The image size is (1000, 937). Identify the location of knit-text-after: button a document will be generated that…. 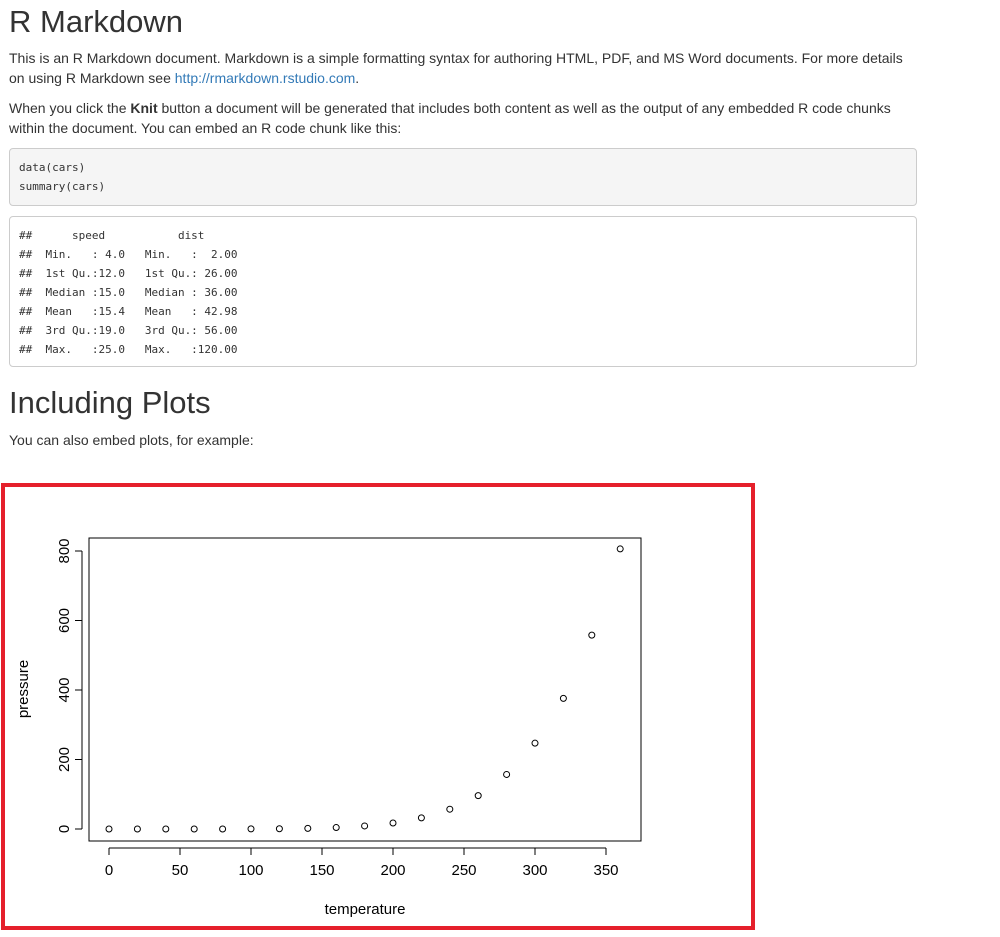
(450, 118).